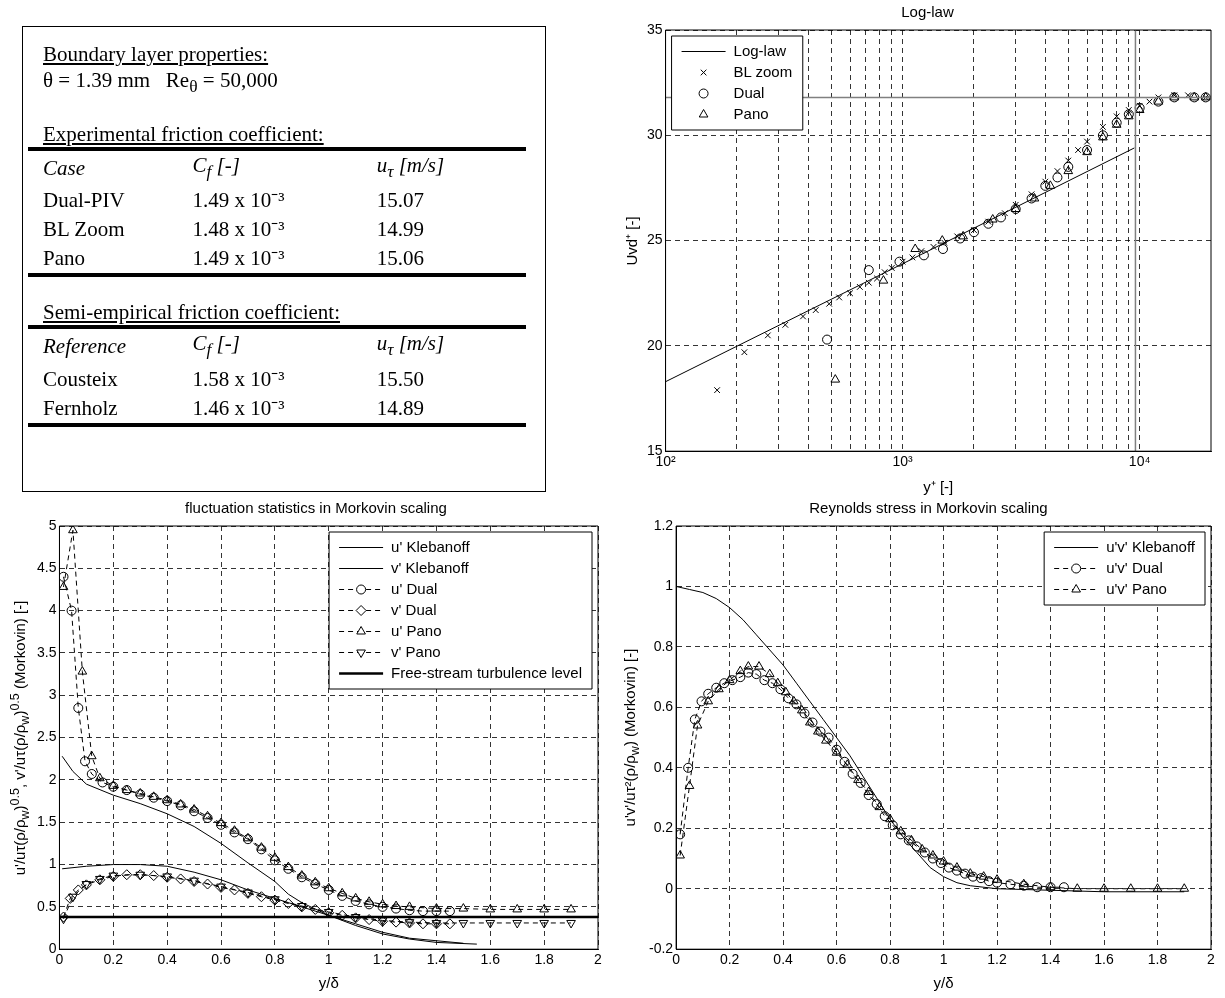 Image resolution: width=1225 pixels, height=998 pixels. Describe the element at coordinates (46, 651) in the screenshot. I see `y-tick-label: 3.5` at that location.